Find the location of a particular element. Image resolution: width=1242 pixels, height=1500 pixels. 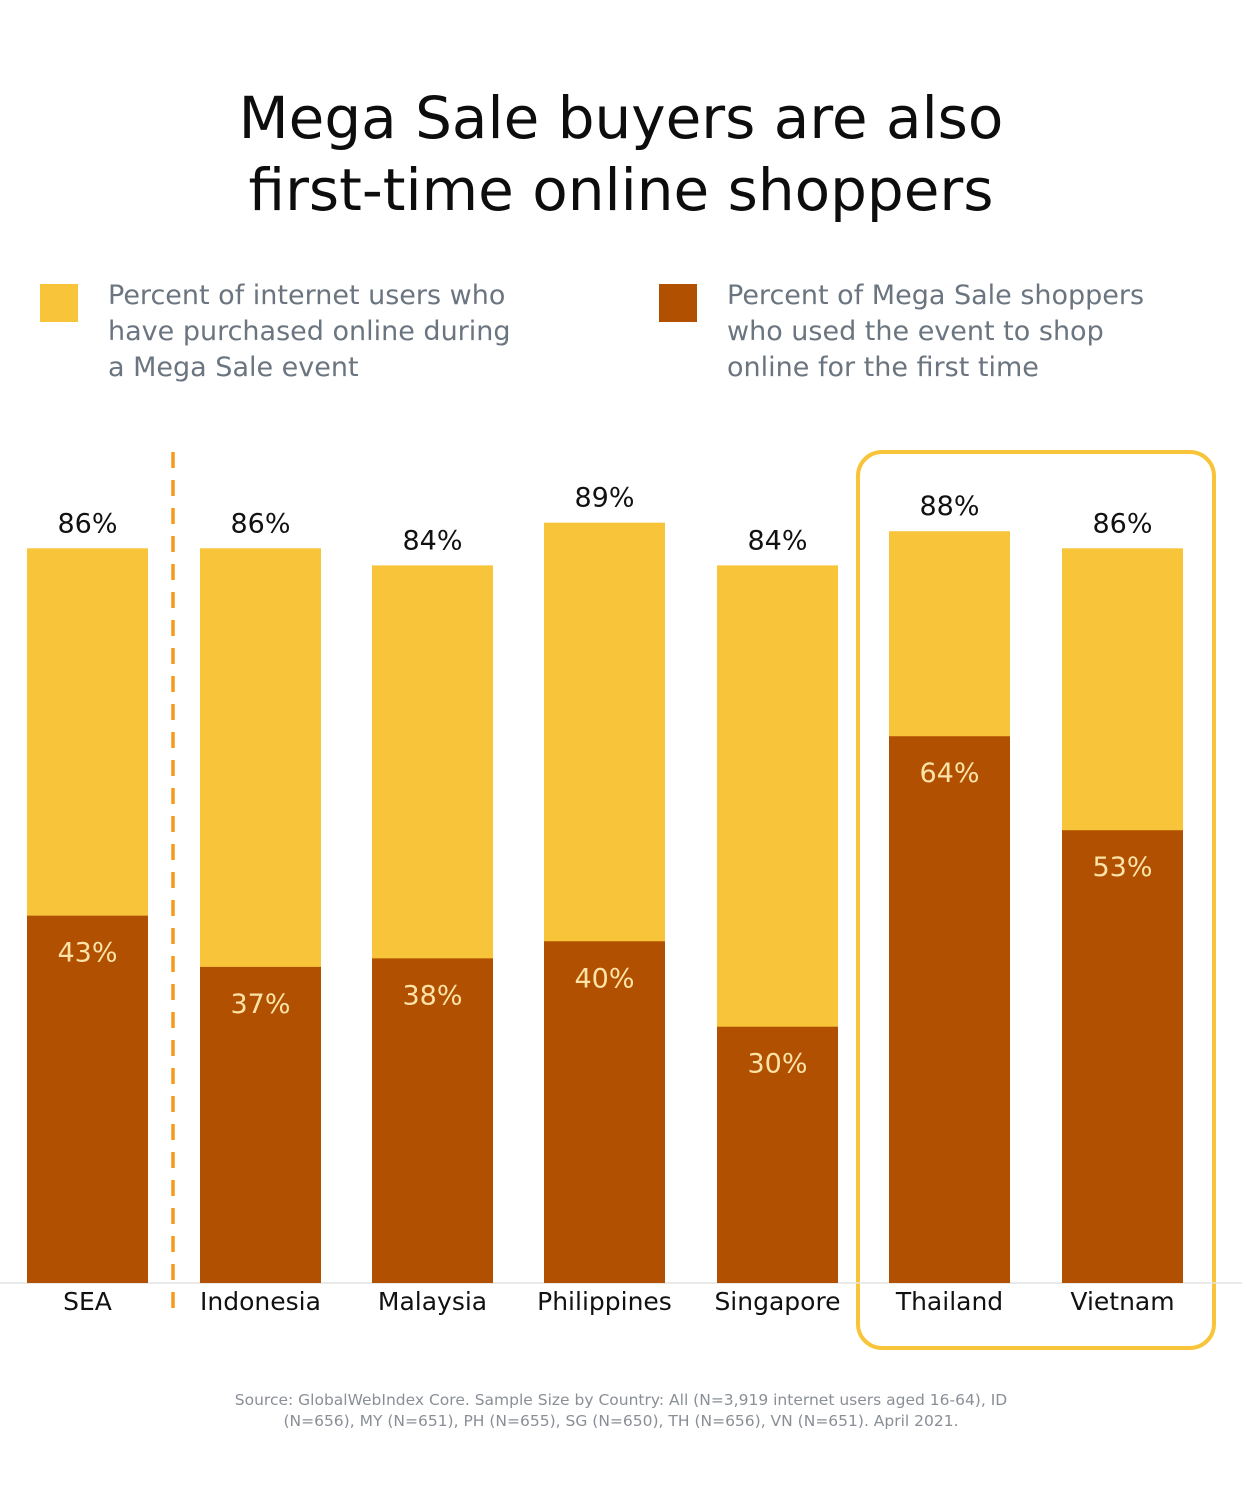

data-label-first-time: 40% is located at coordinates (604, 978).